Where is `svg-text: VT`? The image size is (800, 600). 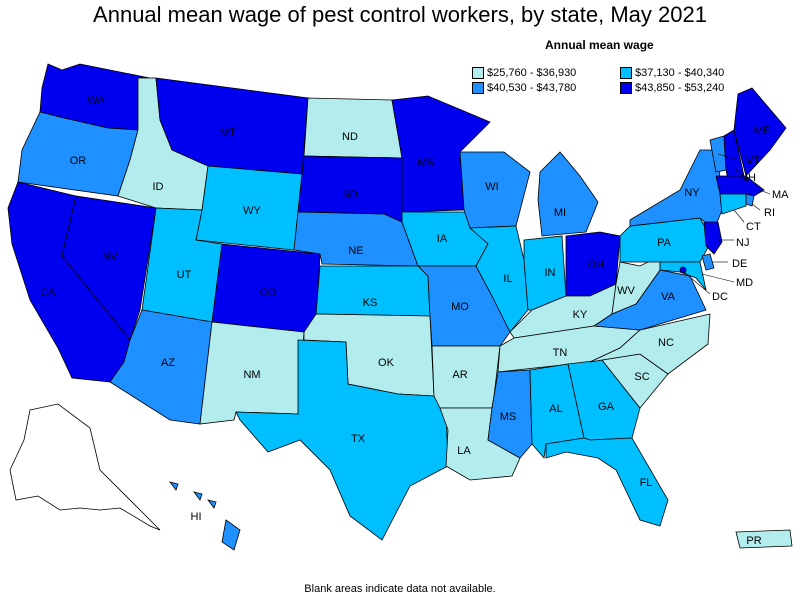
svg-text: VT is located at coordinates (753, 161).